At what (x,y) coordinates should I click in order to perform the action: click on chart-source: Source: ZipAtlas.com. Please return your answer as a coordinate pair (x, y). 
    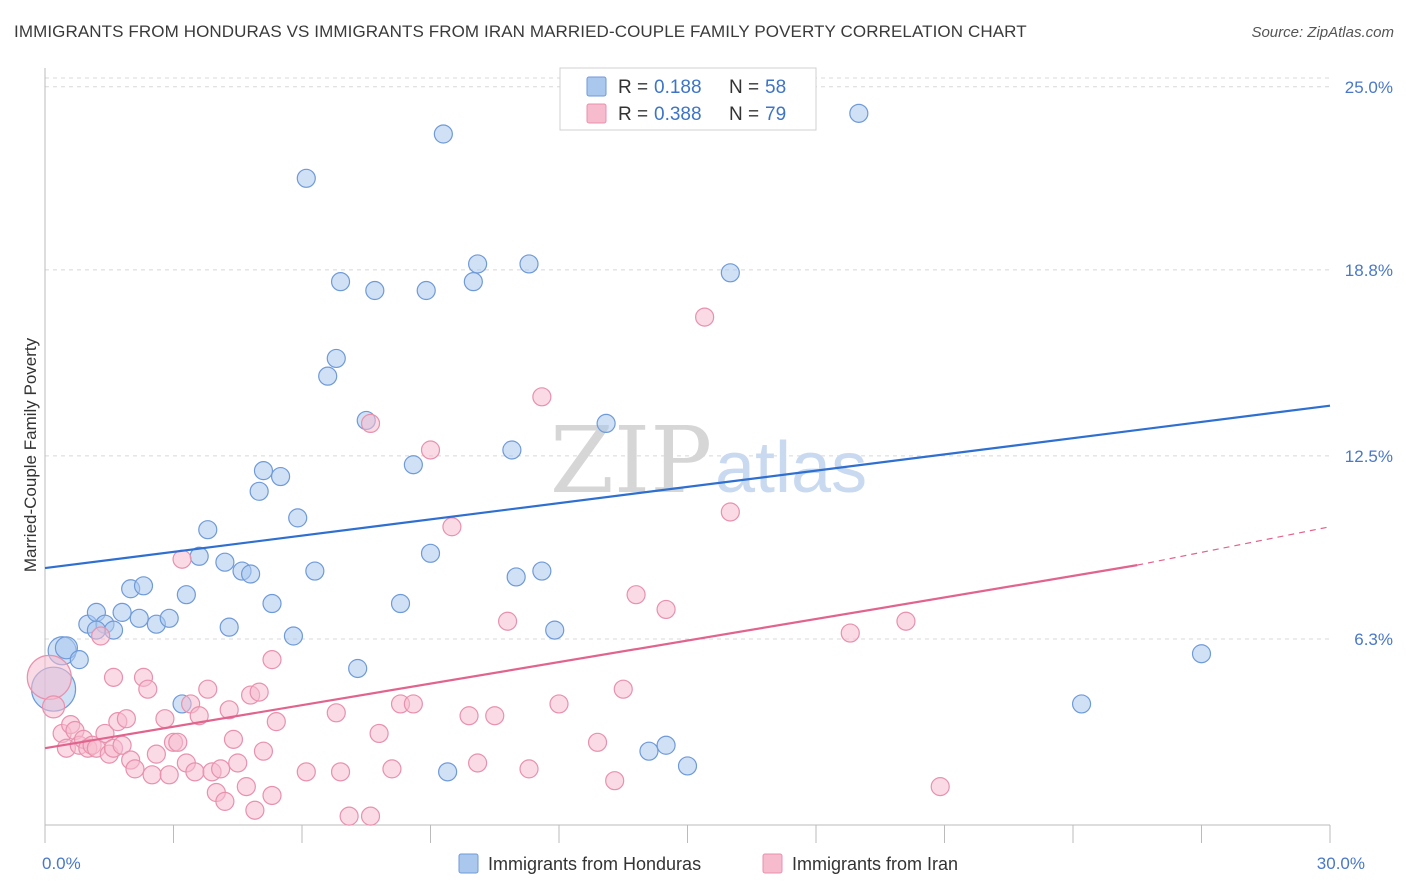
    Looking at the image, I should click on (1322, 32).